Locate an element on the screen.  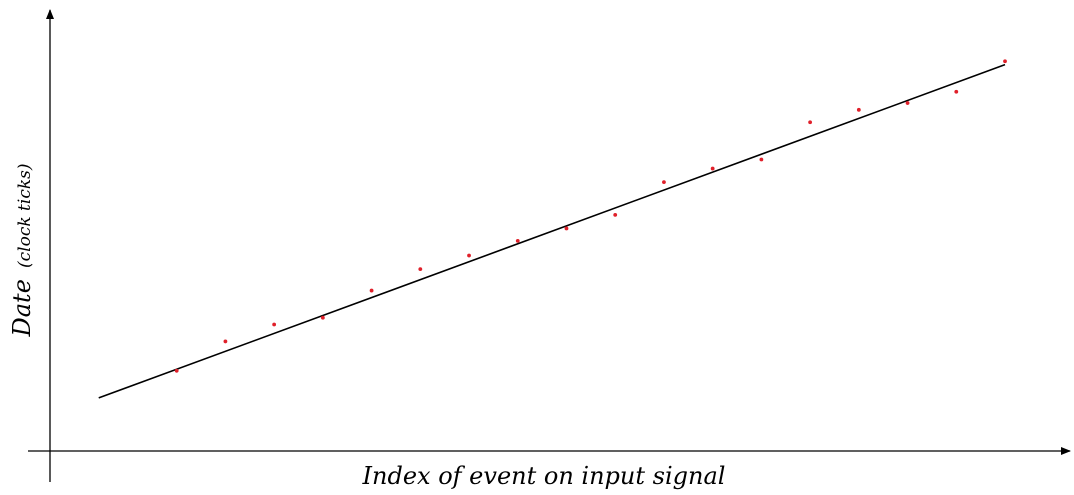
y-axis-label: Date (clock ticks) is located at coordinates (22, 251).